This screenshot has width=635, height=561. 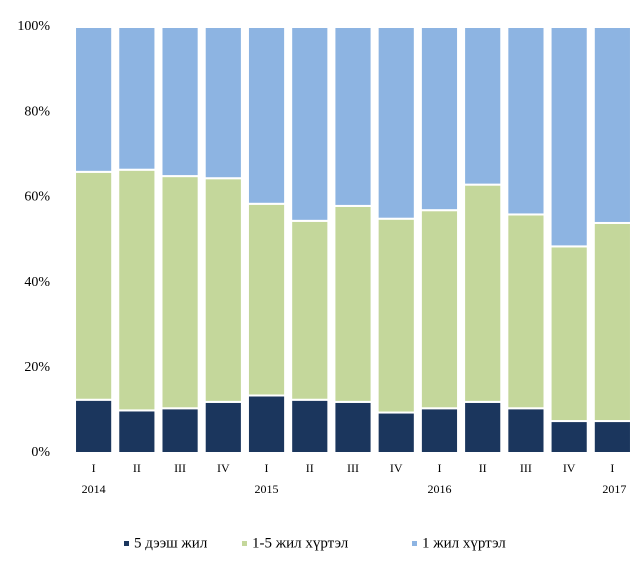 What do you see at coordinates (300, 543) in the screenshot?
I see `legend-label: 1-5 жил хүртэл` at bounding box center [300, 543].